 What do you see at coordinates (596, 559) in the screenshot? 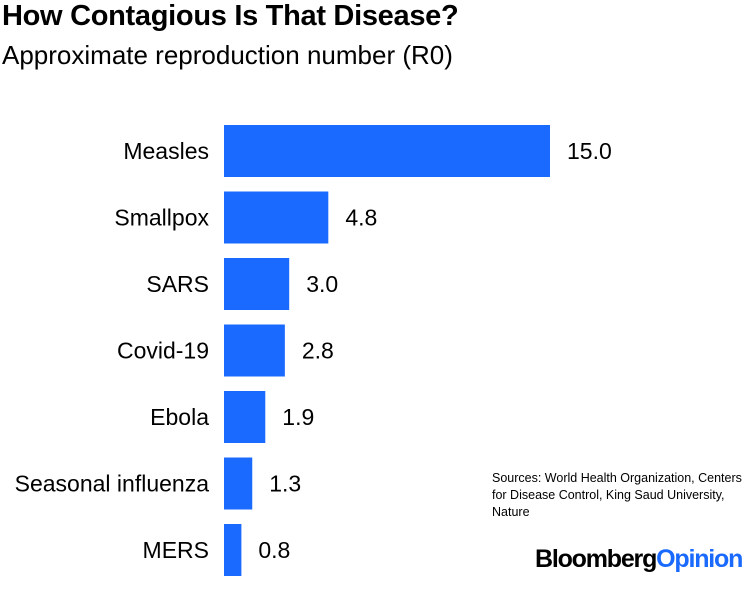
I see `brand-part-1: Bloomberg` at bounding box center [596, 559].